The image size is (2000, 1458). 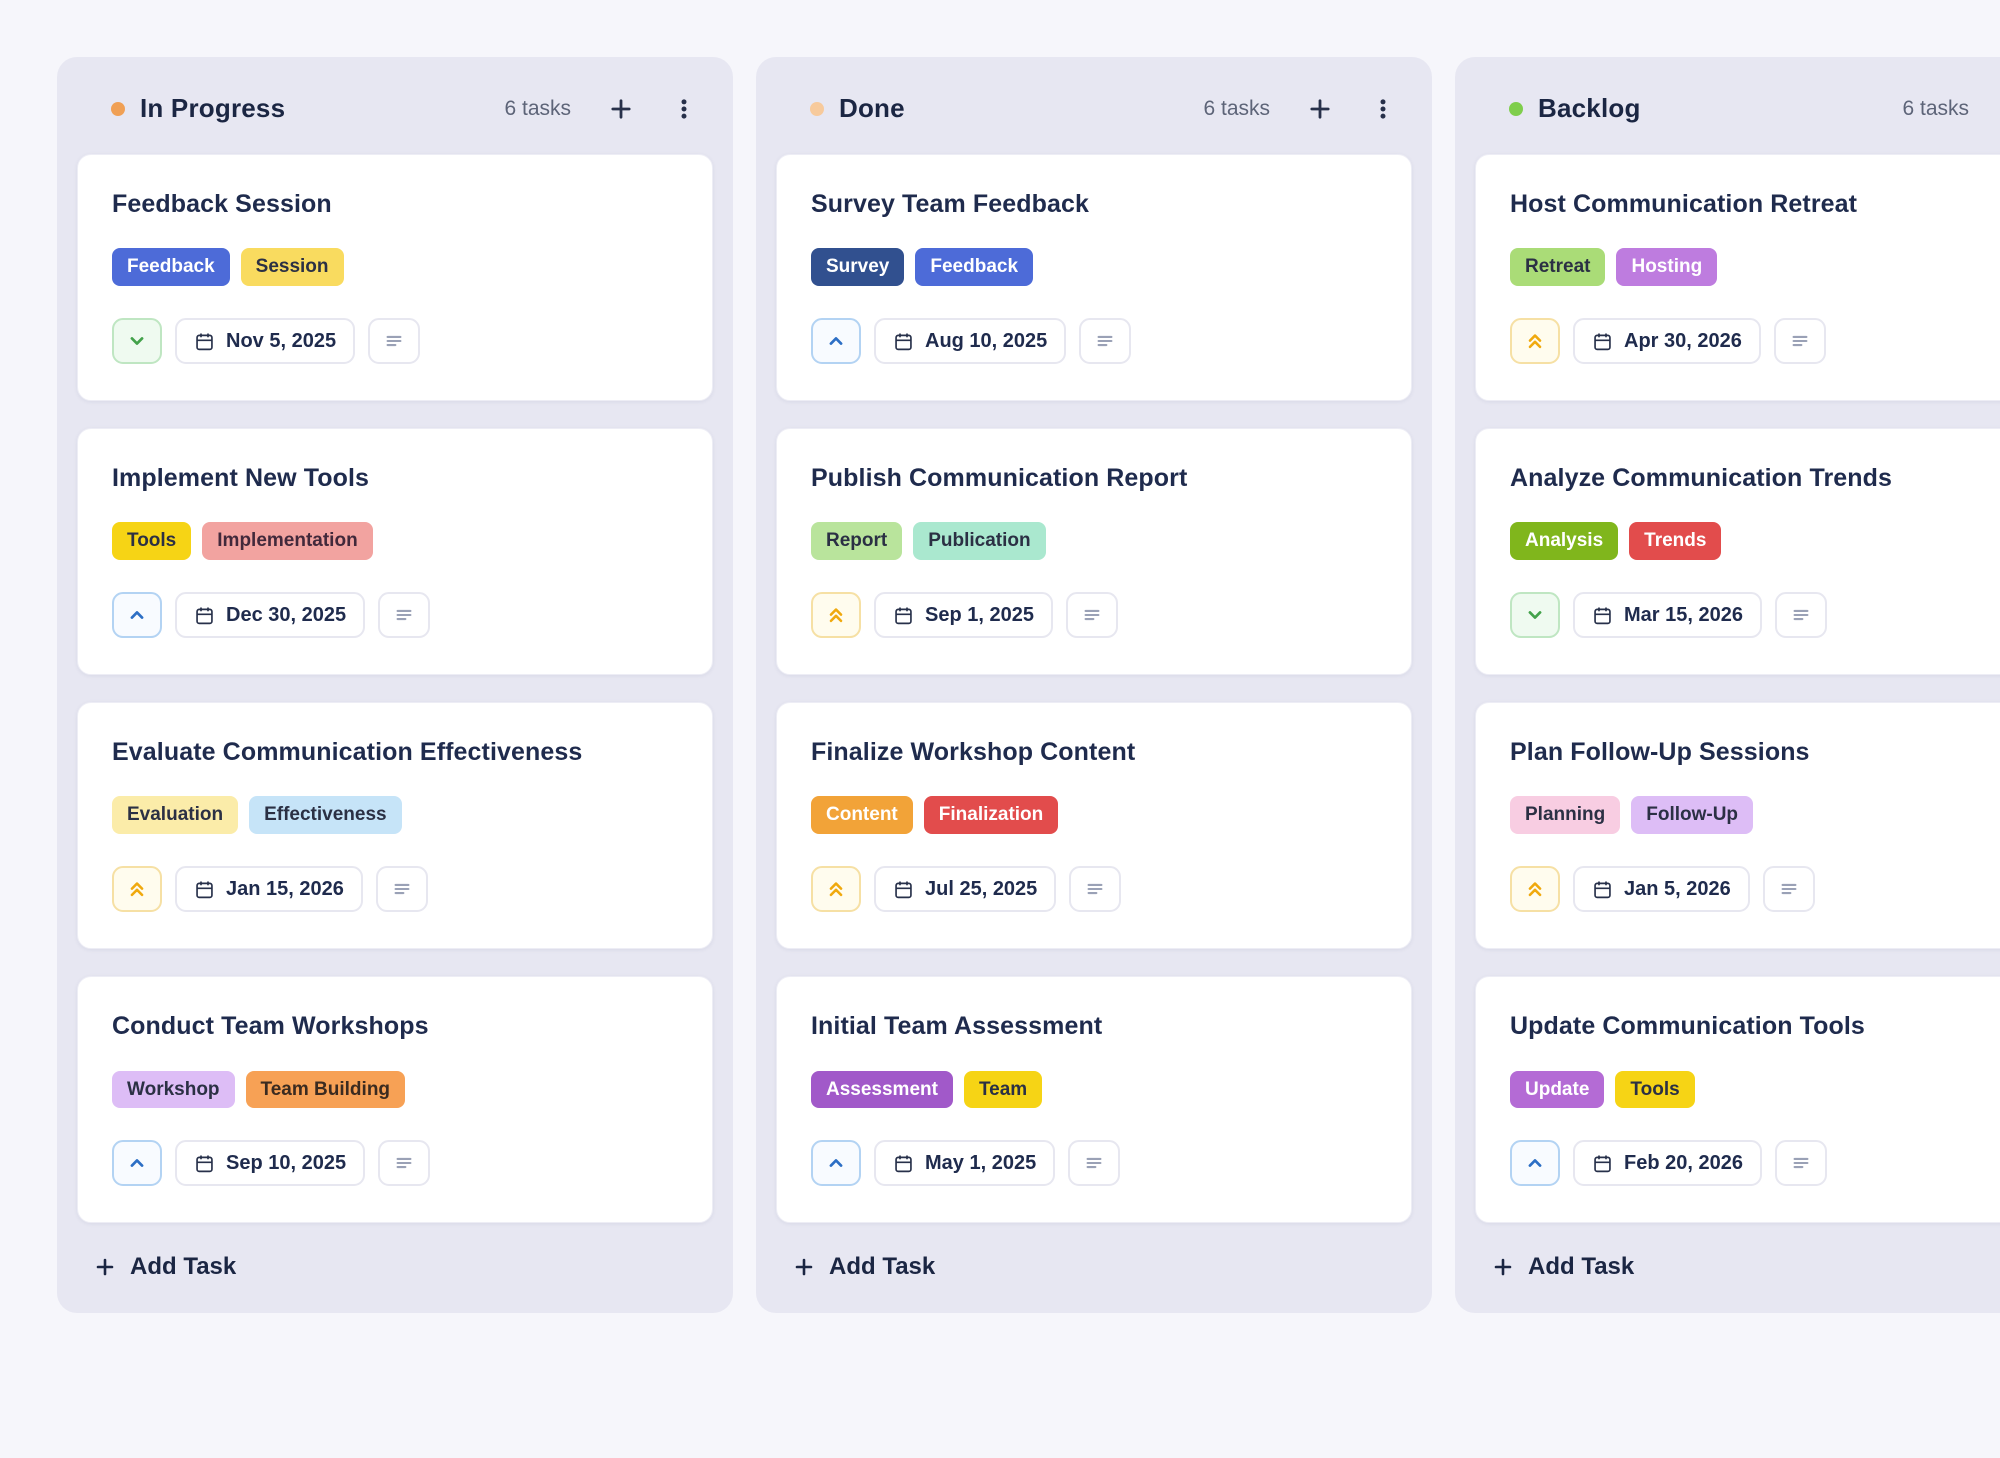 I want to click on tag-list: Analysis Trends, so click(x=1755, y=541).